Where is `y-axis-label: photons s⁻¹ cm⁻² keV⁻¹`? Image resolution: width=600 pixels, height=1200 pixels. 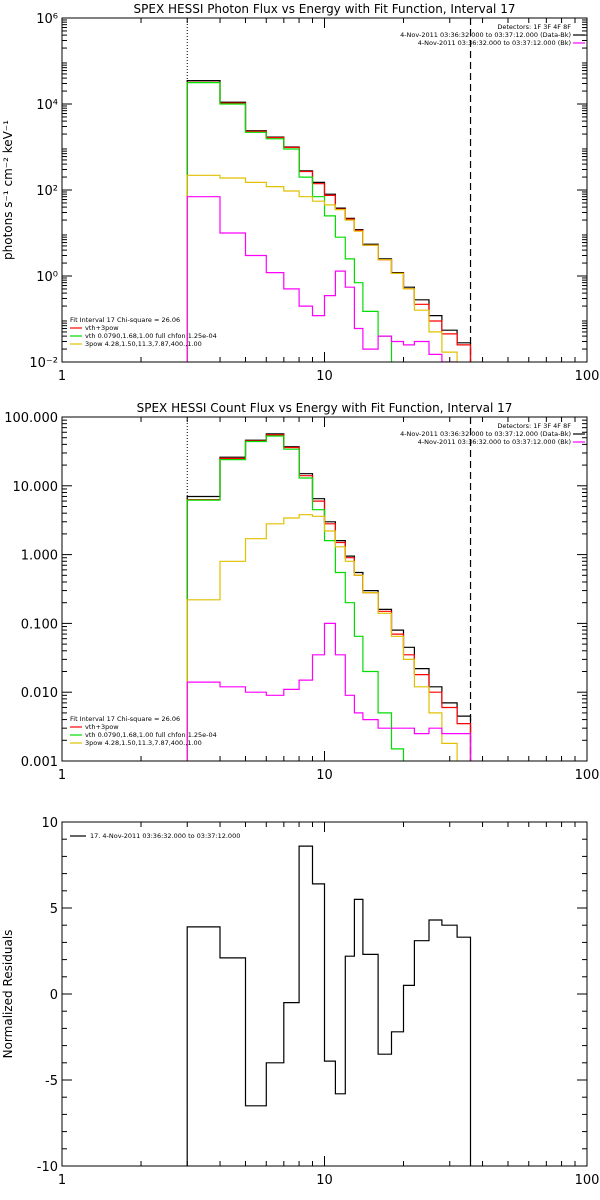
y-axis-label: photons s⁻¹ cm⁻² keV⁻¹ is located at coordinates (8, 190).